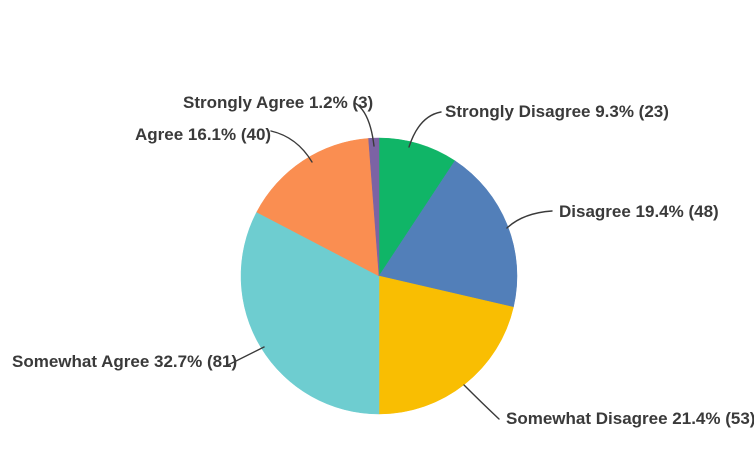 The height and width of the screenshot is (463, 754). Describe the element at coordinates (364, 124) in the screenshot. I see `leader-line-strongly-agree` at that location.